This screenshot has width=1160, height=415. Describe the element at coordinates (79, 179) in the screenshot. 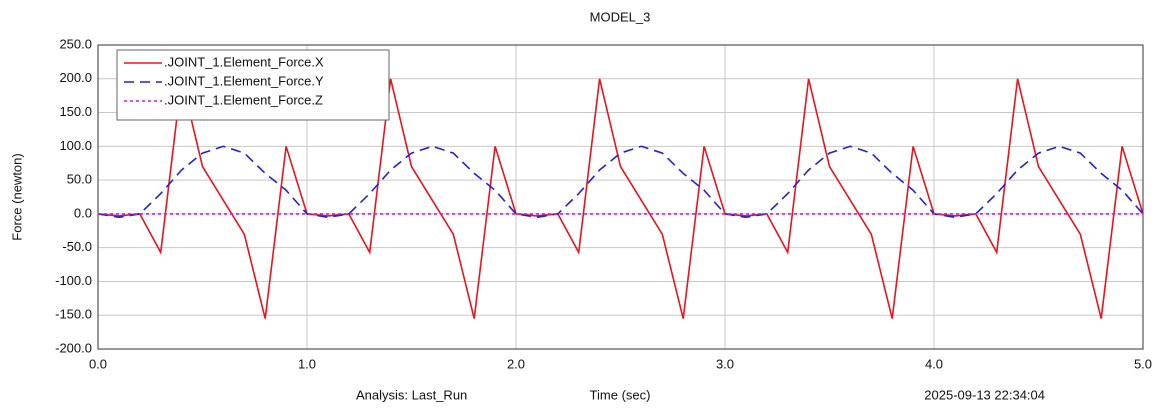

I see `y-tick-label: 50.0` at that location.